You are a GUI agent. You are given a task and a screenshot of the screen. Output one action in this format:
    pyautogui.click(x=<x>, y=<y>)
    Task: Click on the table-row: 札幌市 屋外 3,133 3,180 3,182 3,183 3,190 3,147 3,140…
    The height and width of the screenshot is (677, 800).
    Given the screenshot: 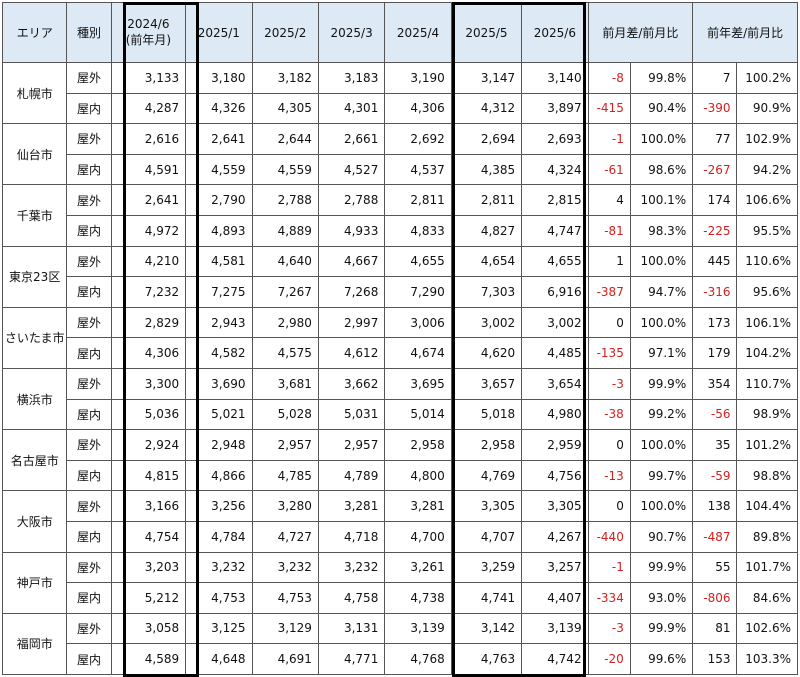 What is the action you would take?
    pyautogui.click(x=399, y=93)
    